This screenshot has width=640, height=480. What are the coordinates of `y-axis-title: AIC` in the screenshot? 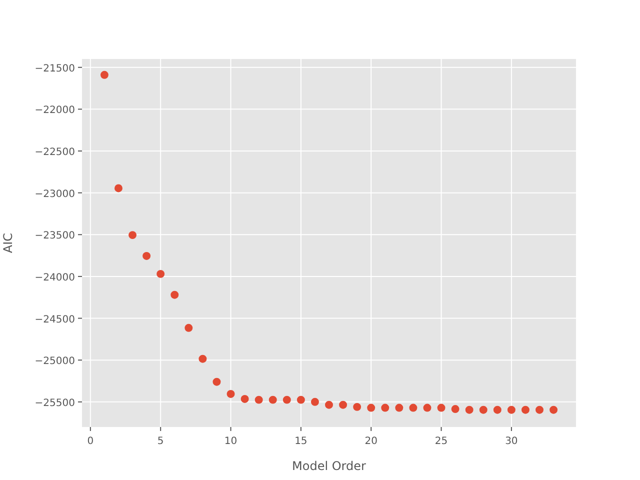 It's located at (8, 243).